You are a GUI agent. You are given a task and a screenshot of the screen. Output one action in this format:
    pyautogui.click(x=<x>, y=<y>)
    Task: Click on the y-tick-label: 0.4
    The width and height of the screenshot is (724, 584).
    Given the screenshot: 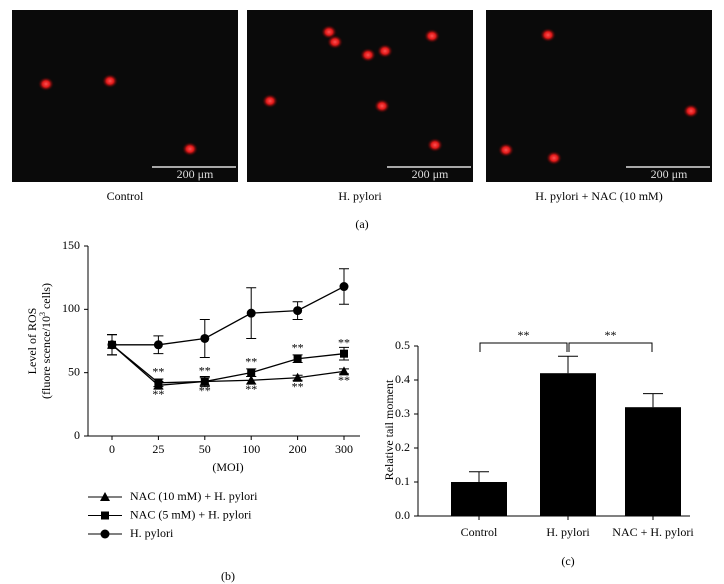 What is the action you would take?
    pyautogui.click(x=402, y=379)
    